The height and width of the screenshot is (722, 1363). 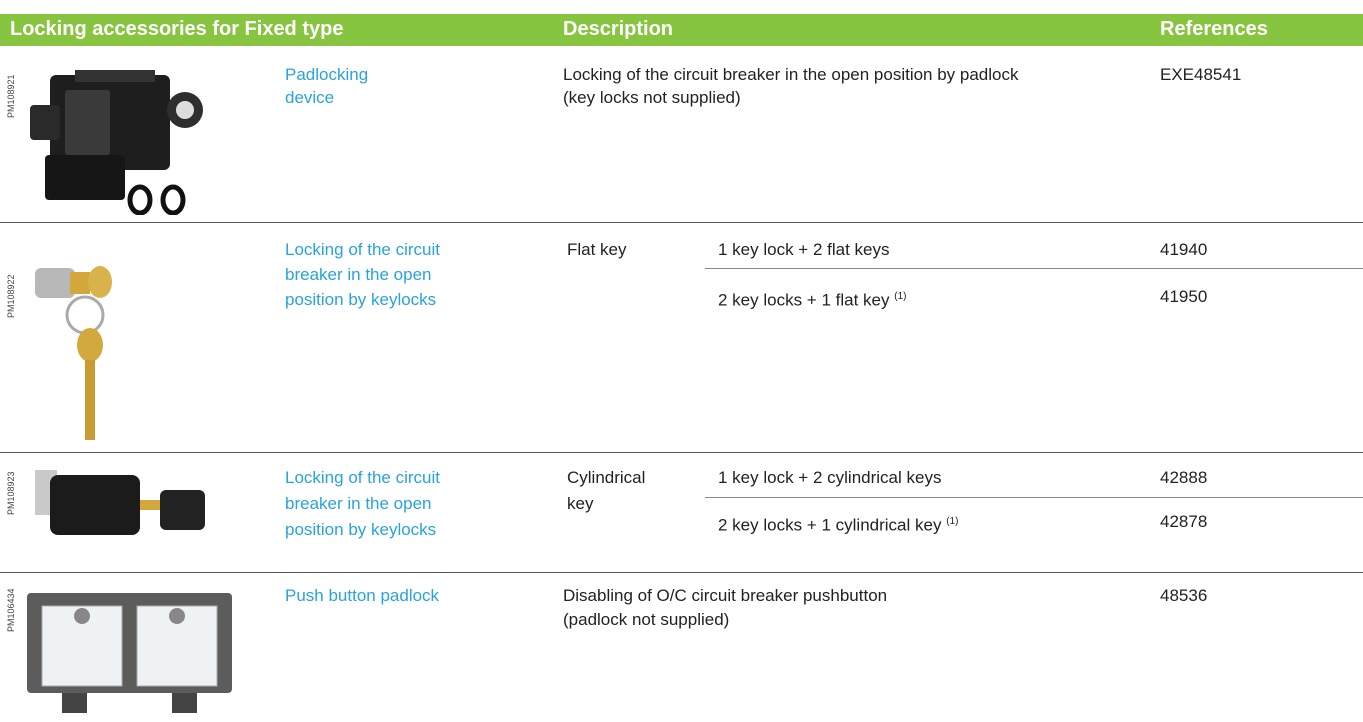 I want to click on key-type: Flat key, so click(x=597, y=249).